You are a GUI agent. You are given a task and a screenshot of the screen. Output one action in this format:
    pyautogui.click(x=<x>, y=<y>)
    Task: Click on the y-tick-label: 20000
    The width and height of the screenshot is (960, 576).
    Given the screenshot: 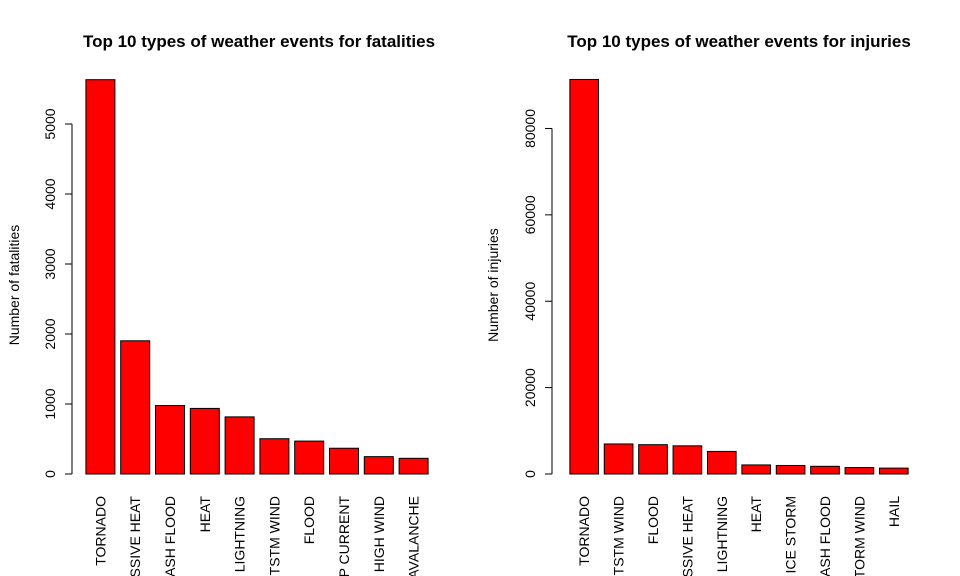 What is the action you would take?
    pyautogui.click(x=530, y=387)
    